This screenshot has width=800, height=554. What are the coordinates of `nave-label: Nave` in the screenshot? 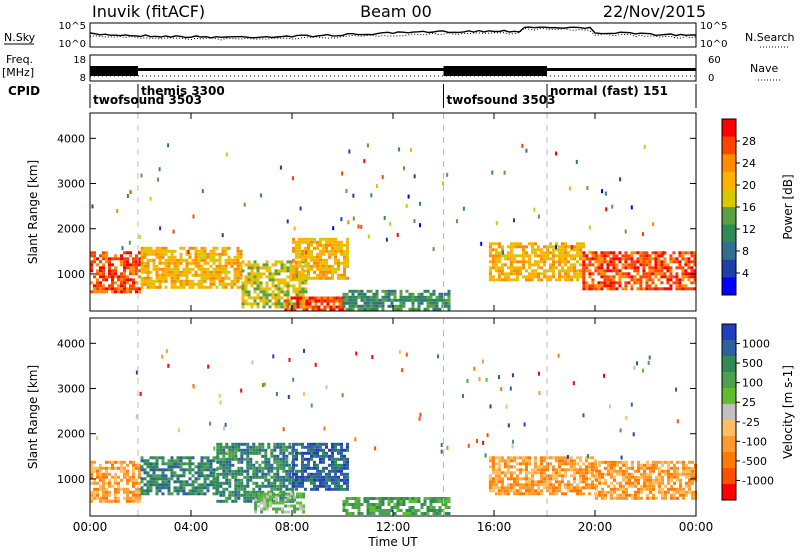 It's located at (764, 68).